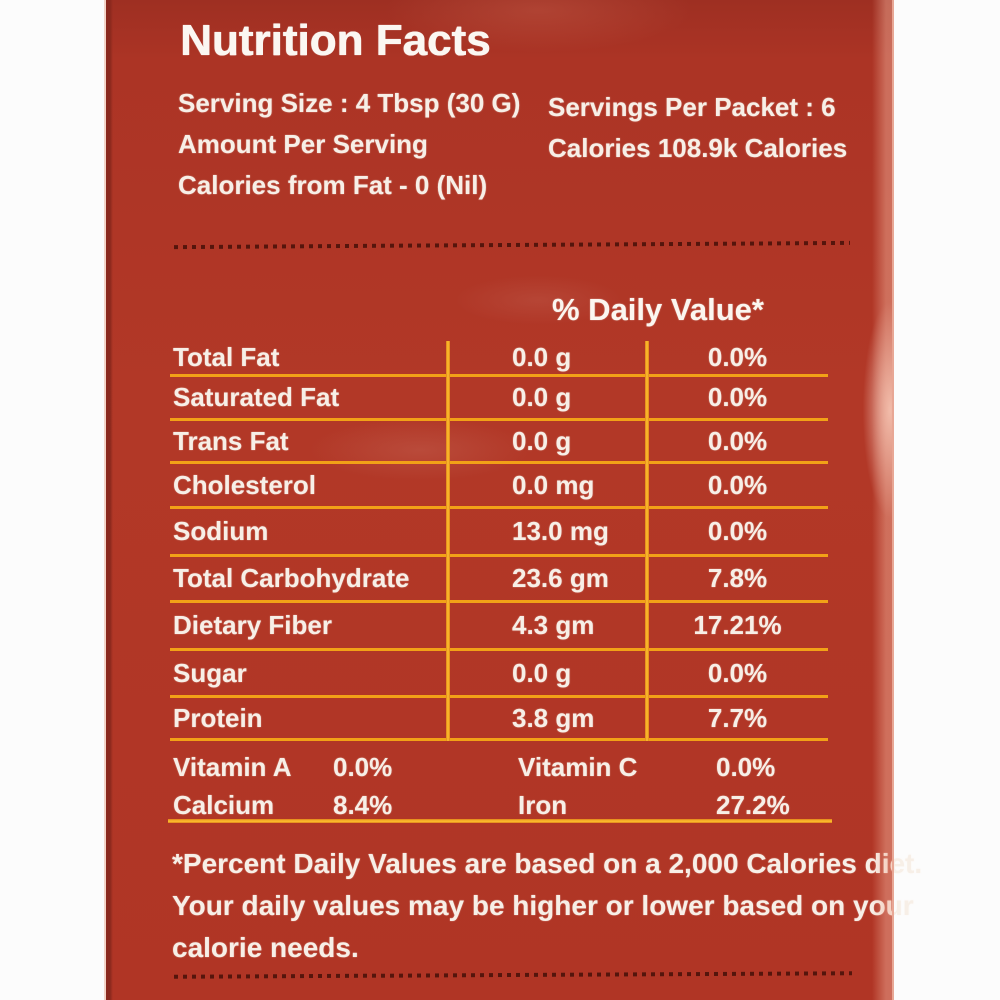 Image resolution: width=1000 pixels, height=1000 pixels. I want to click on nutrient-amount: 3.8 gm, so click(553, 717).